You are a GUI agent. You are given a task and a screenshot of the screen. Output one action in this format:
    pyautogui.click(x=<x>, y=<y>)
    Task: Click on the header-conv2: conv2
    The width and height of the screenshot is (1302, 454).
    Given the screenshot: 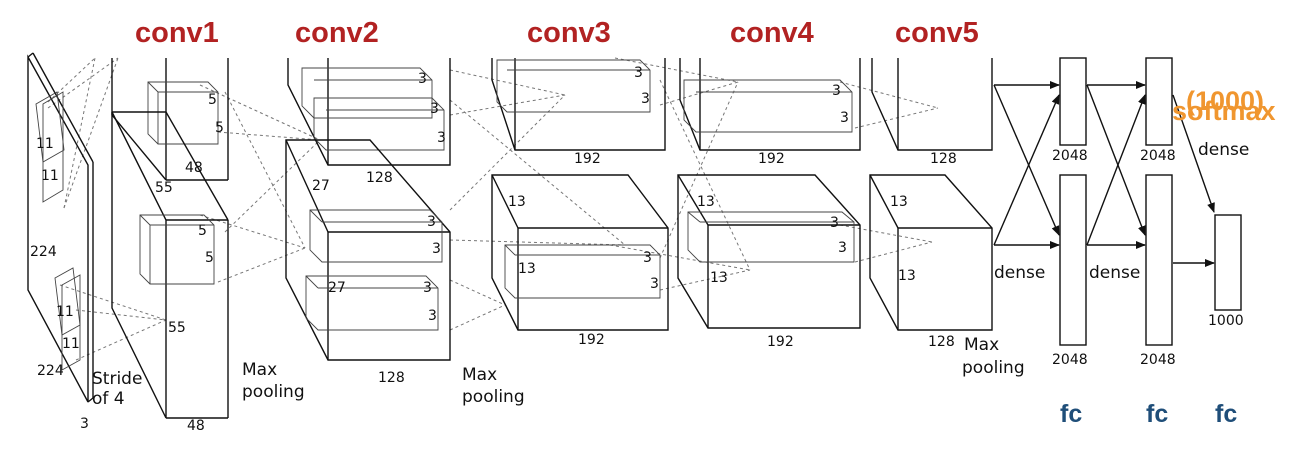 What is the action you would take?
    pyautogui.click(x=337, y=33)
    